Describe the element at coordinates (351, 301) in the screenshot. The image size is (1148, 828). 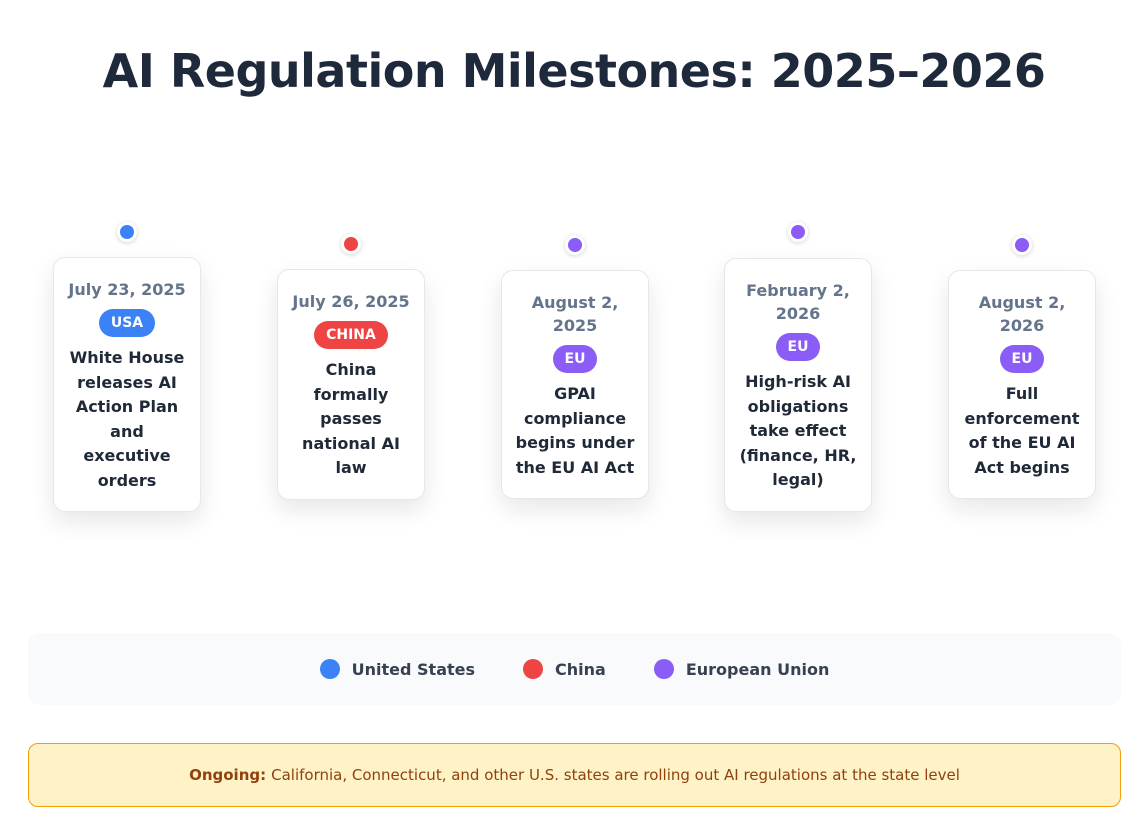
I see `milestone-date: July 26, 2025` at that location.